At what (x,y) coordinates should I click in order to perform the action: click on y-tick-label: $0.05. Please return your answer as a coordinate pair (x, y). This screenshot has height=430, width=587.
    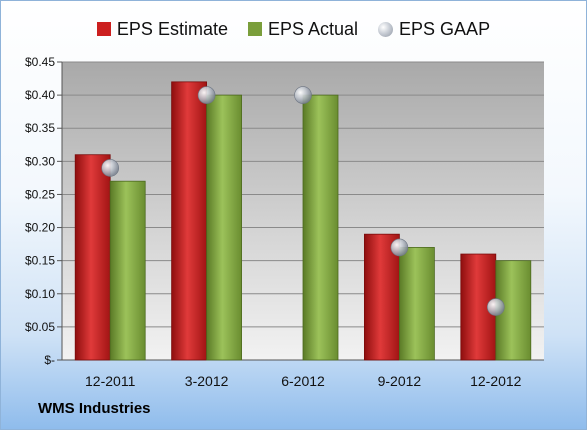
    Looking at the image, I should click on (40, 327).